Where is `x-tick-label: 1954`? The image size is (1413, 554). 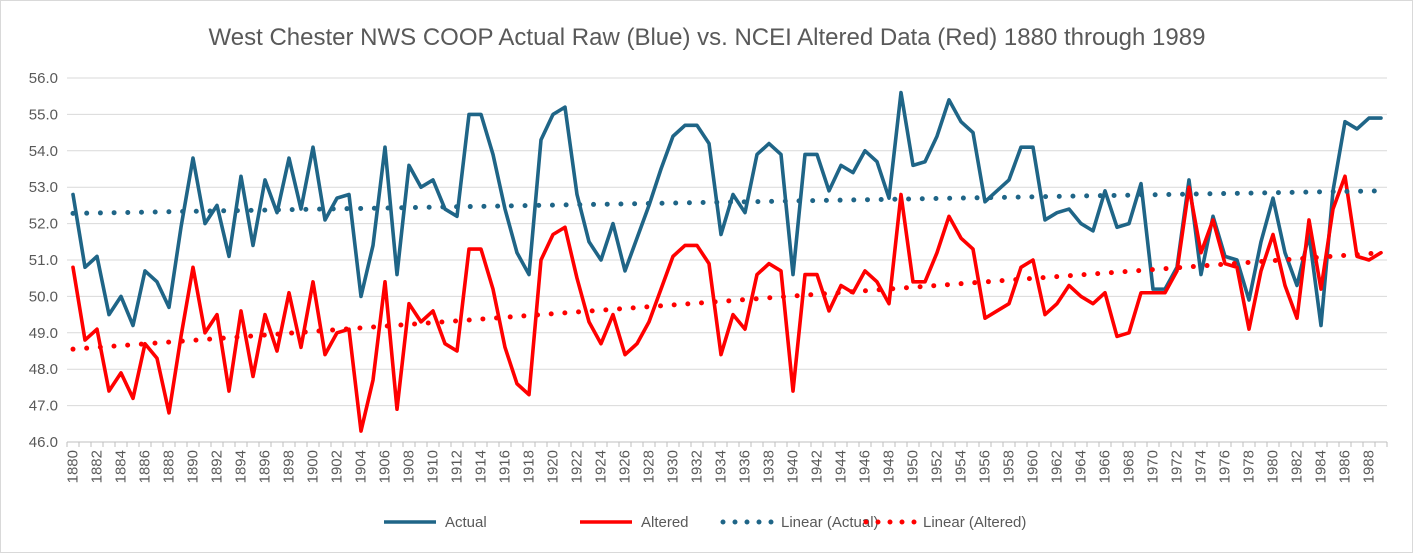
x-tick-label: 1954 is located at coordinates (961, 466).